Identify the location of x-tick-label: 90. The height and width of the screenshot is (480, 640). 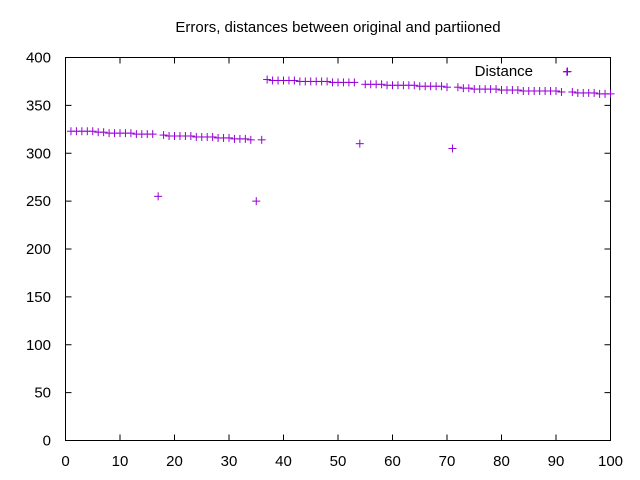
(556, 461).